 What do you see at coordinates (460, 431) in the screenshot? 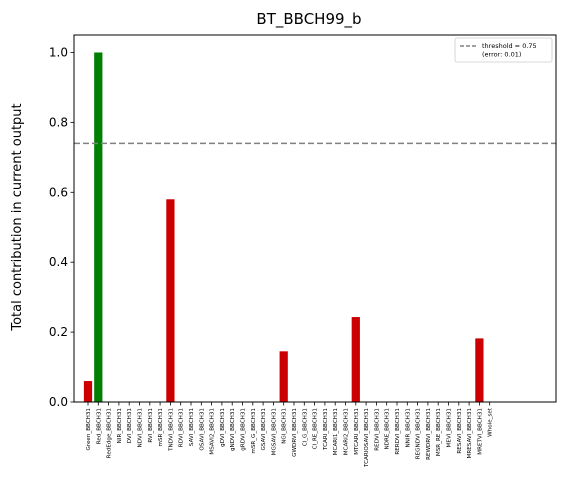
I see `x-tick-label: RESAVI_BBCH31` at bounding box center [460, 431].